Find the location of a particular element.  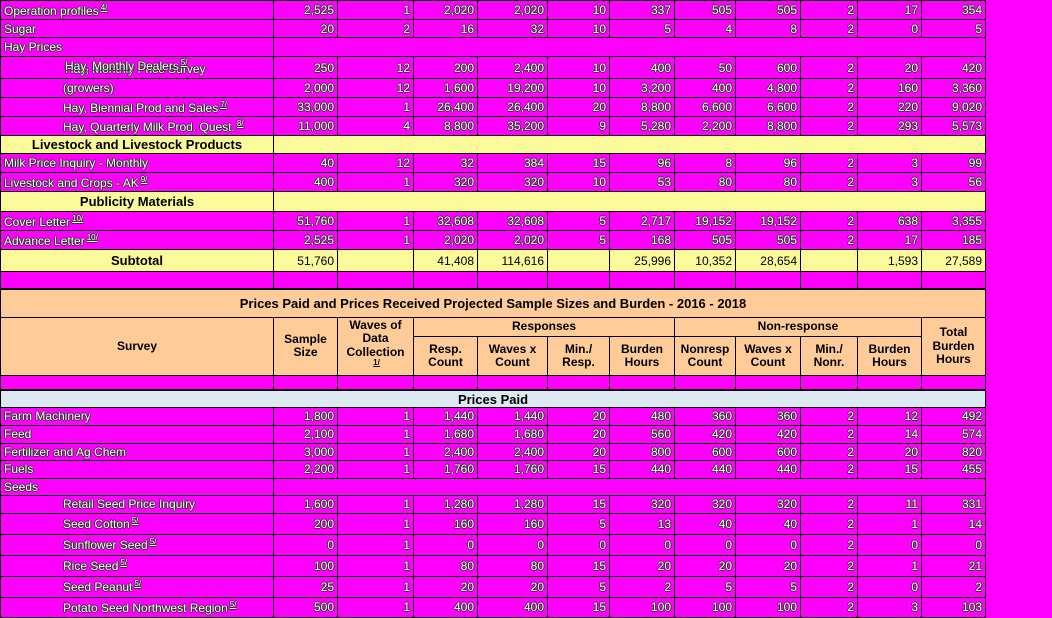

row-label: Publicity Materials is located at coordinates (137, 201).